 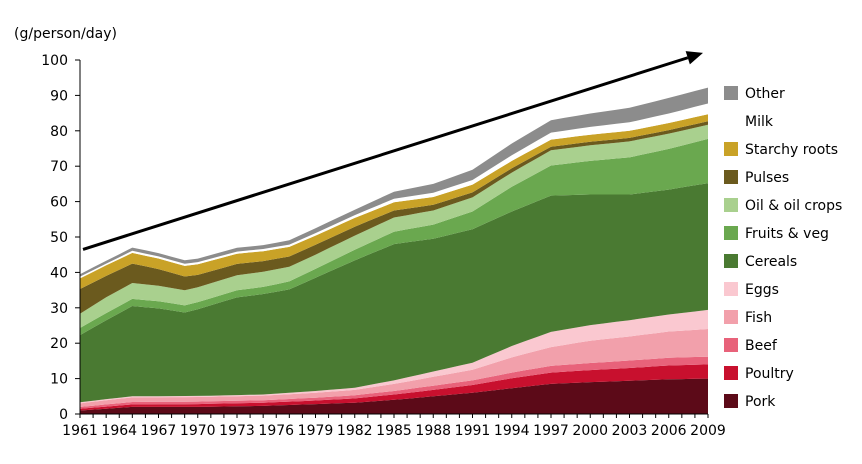 I want to click on area-poultry, so click(x=394, y=387).